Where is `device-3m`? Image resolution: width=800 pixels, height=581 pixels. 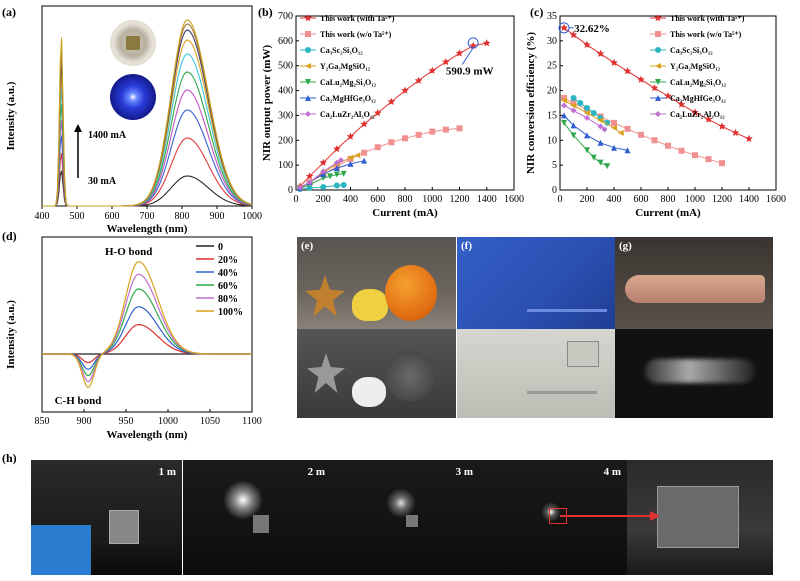
device-3m is located at coordinates (412, 521).